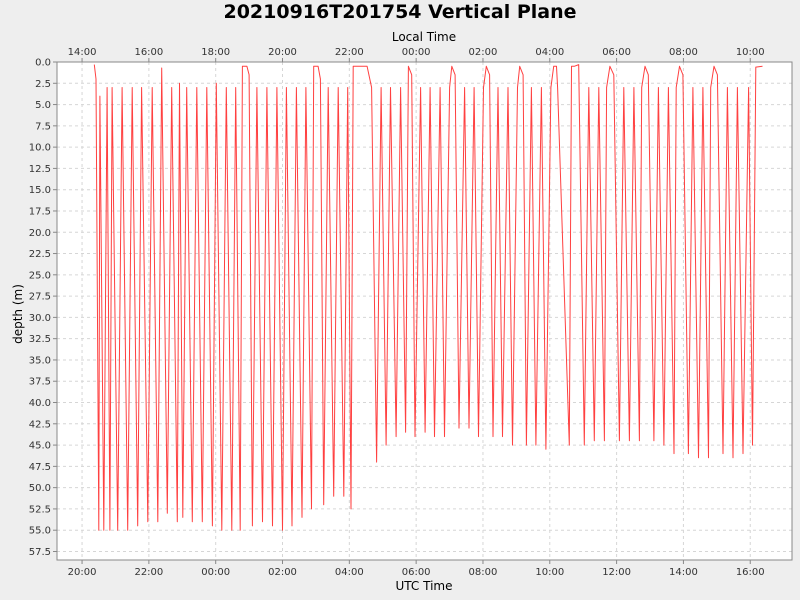  What do you see at coordinates (416, 52) in the screenshot?
I see `x2-tick-label: 00:00` at bounding box center [416, 52].